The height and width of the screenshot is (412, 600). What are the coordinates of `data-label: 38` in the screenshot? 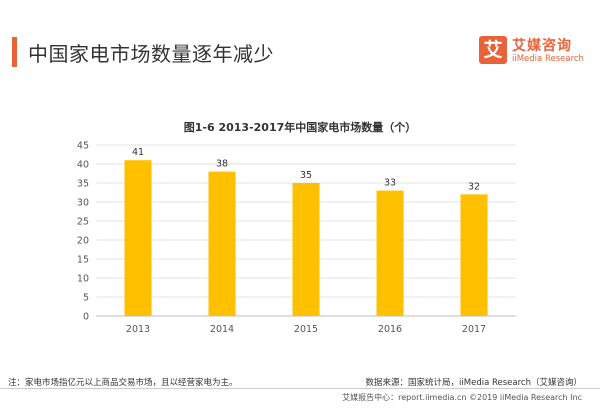 It's located at (222, 164).